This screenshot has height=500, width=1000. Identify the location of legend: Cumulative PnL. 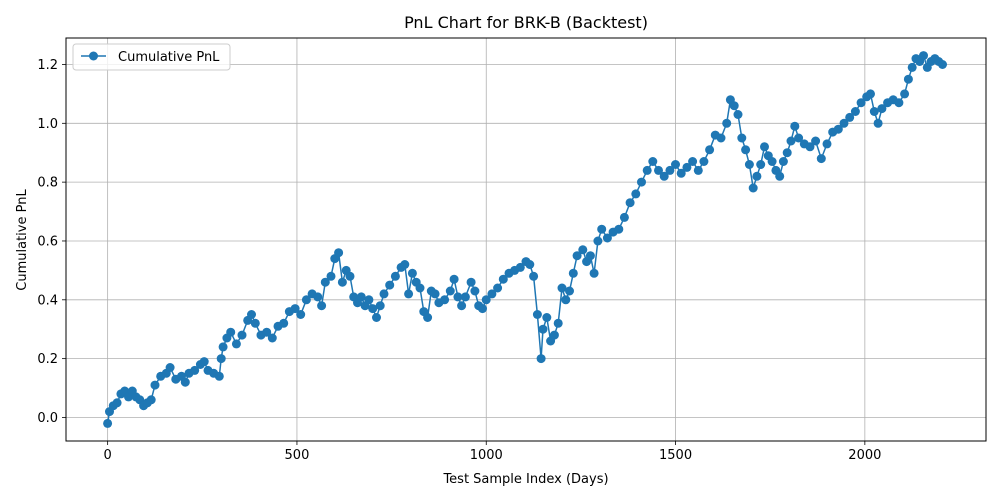
(151, 57).